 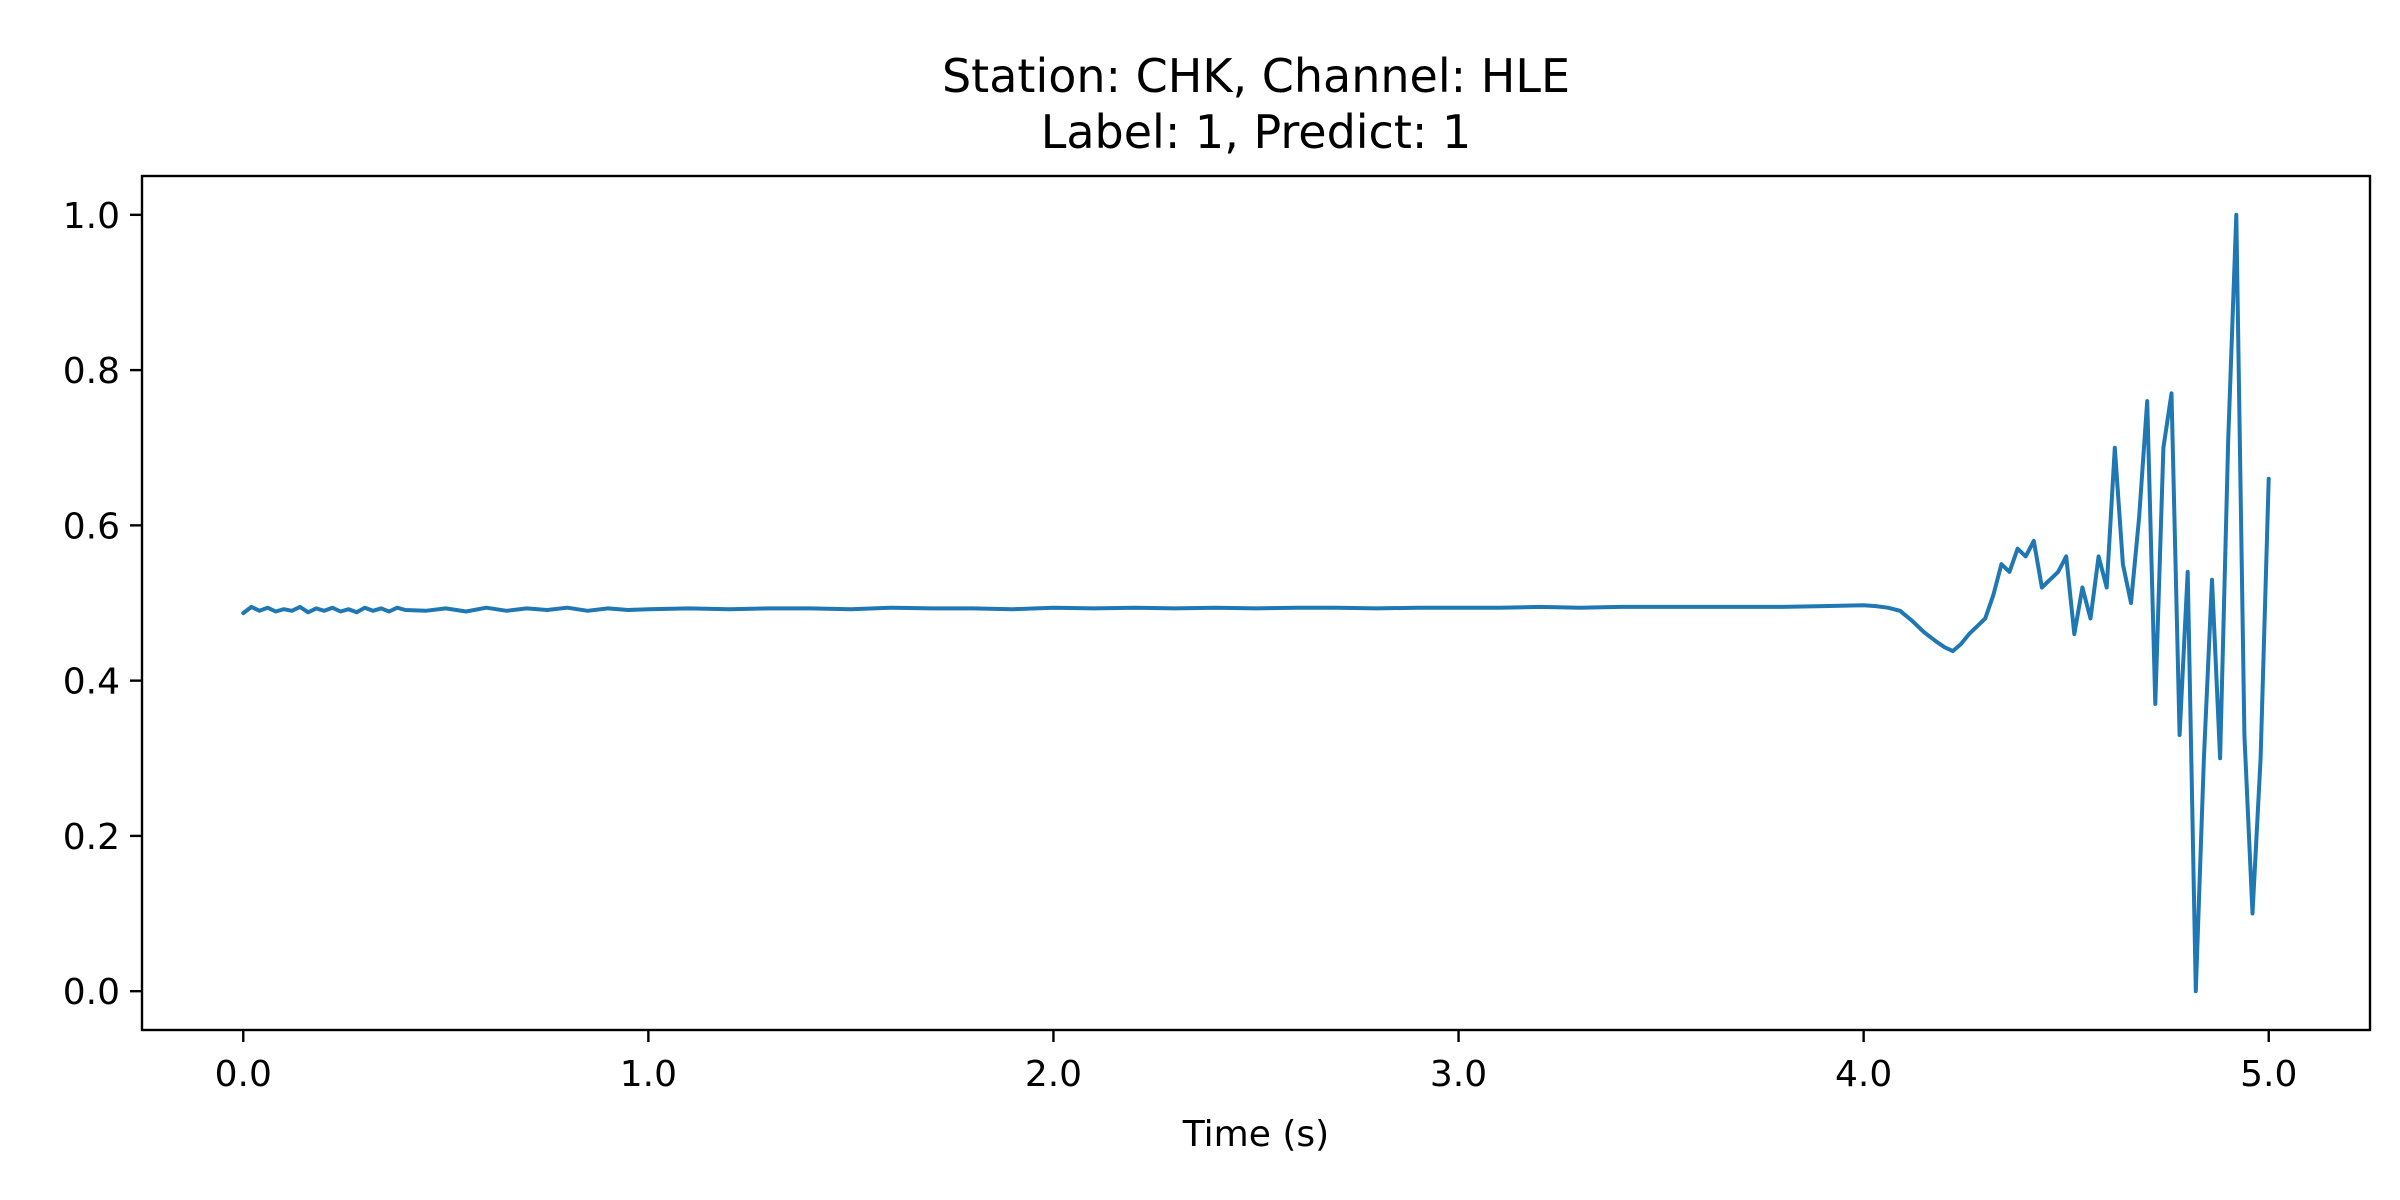 What do you see at coordinates (102, 604) in the screenshot?
I see `y-axis: 0.0 0.2 0.4 0.6 0.8 1.0` at bounding box center [102, 604].